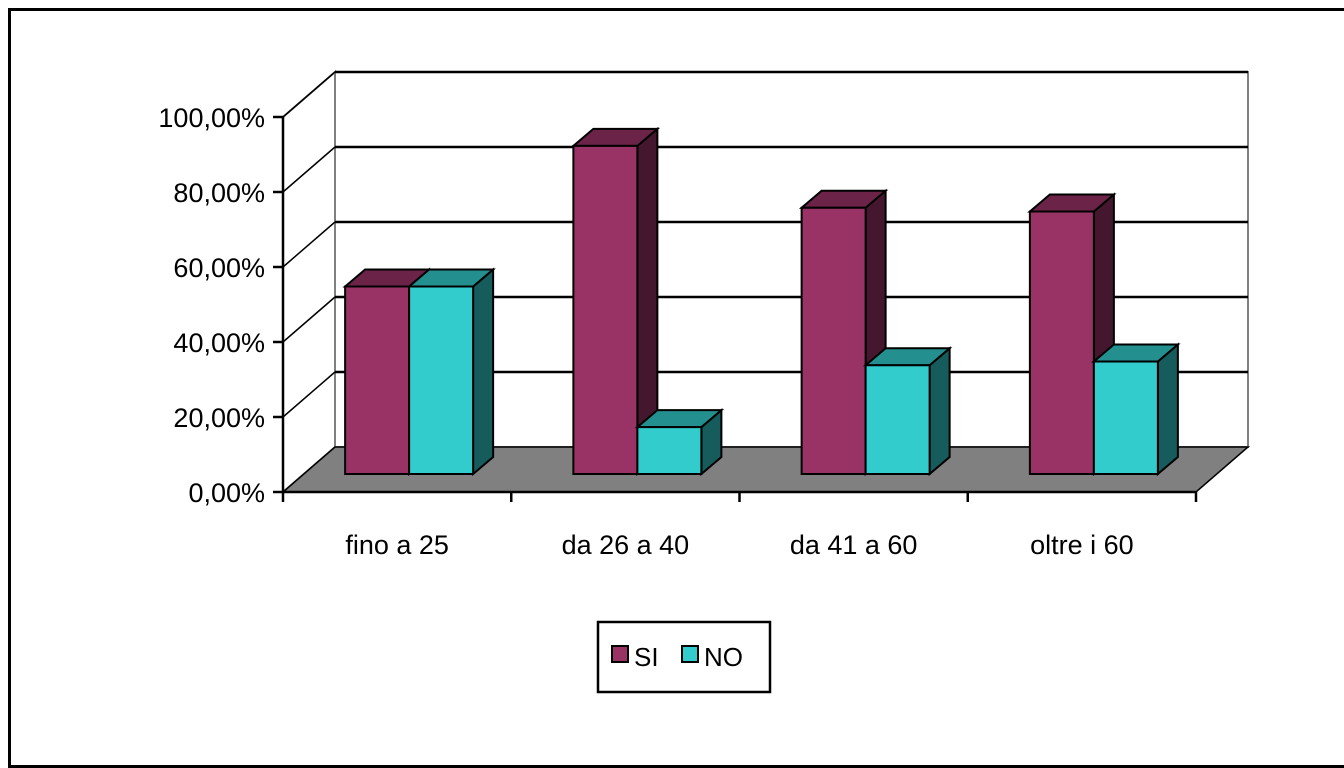 This screenshot has height=768, width=1344. What do you see at coordinates (854, 545) in the screenshot?
I see `x-tick-label: da 41 a 60` at bounding box center [854, 545].